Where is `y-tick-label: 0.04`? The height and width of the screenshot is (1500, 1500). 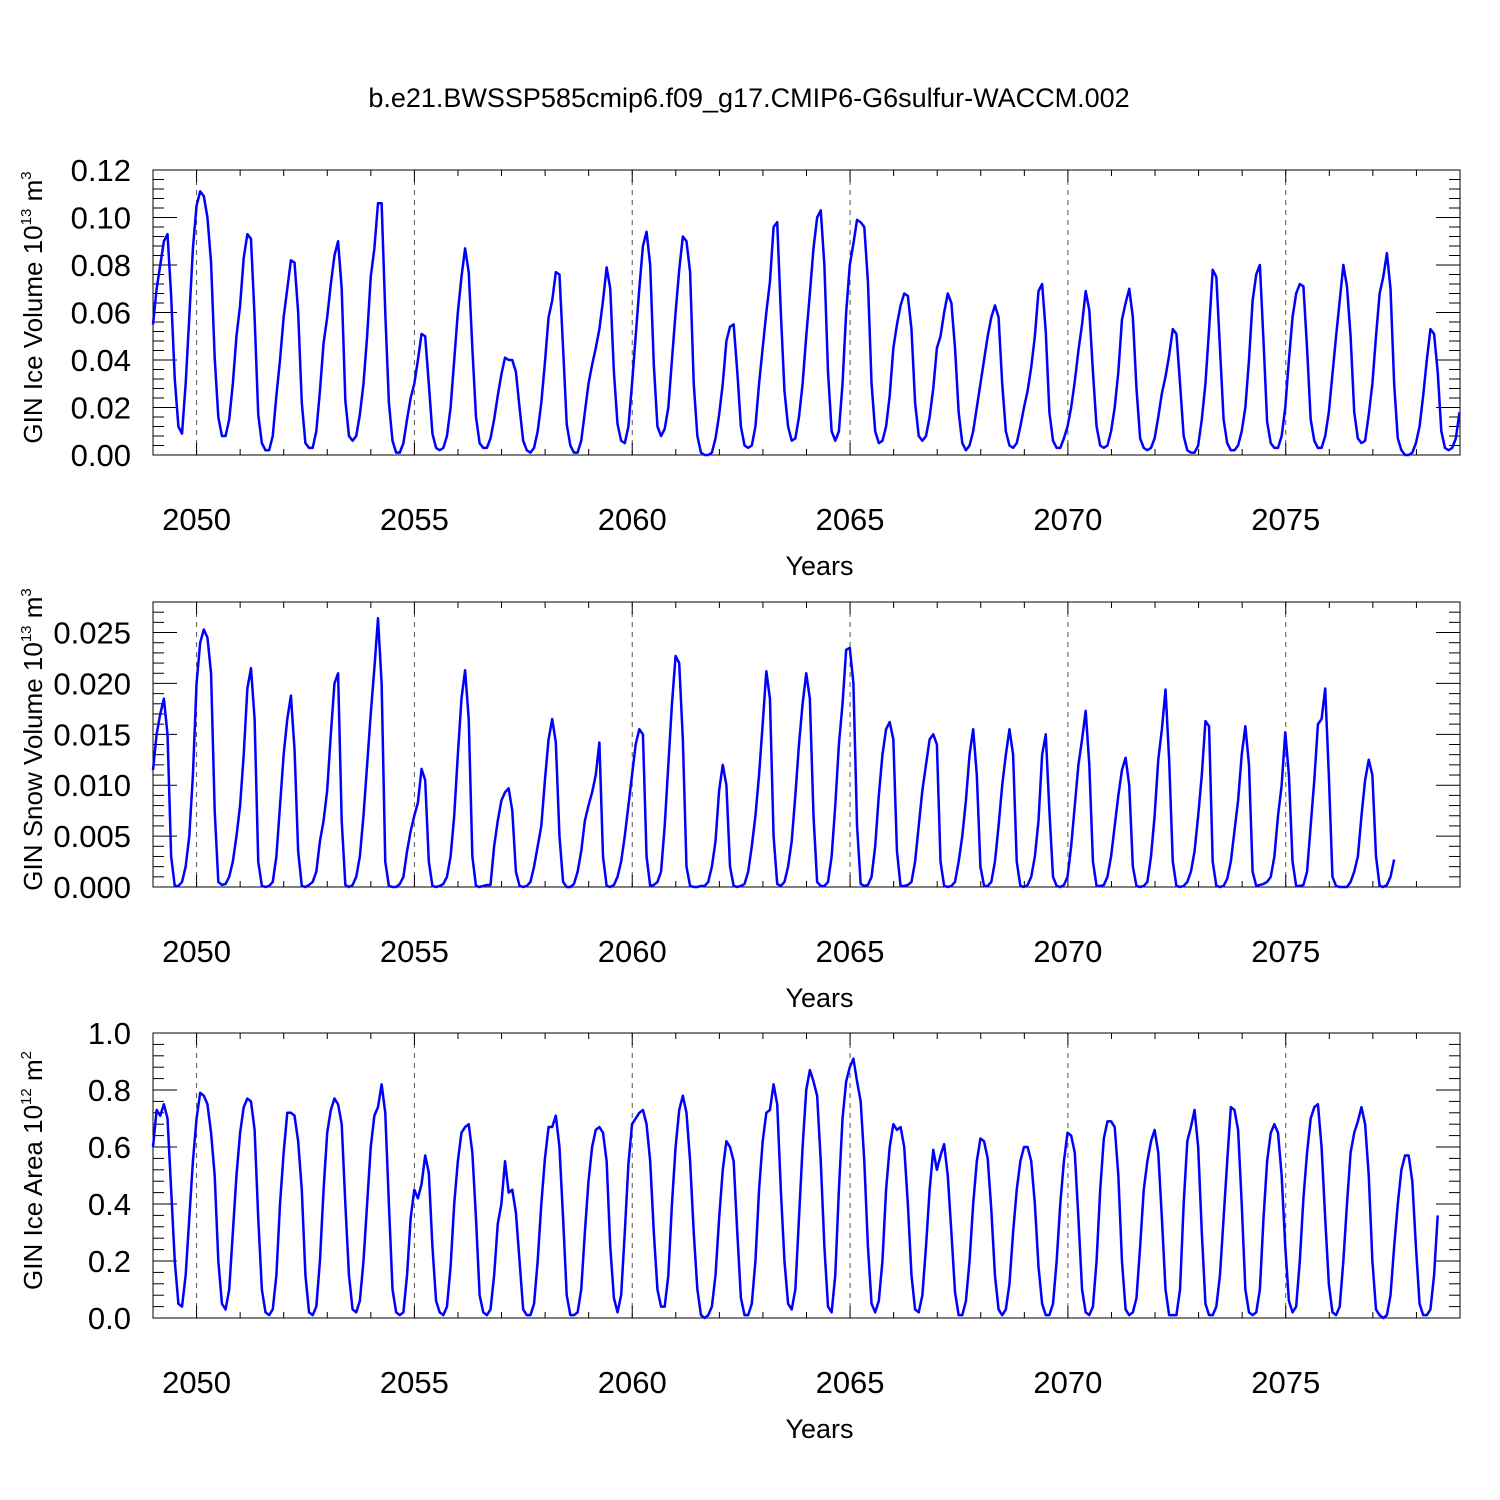 y-tick-label: 0.04 is located at coordinates (101, 360).